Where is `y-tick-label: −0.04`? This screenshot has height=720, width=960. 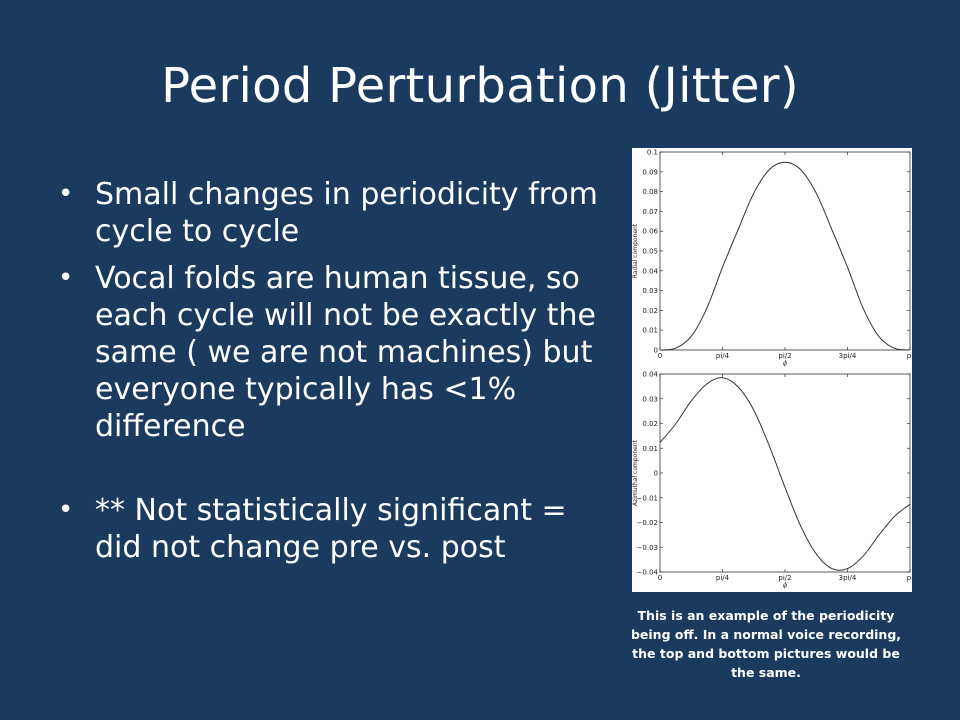
y-tick-label: −0.04 is located at coordinates (648, 573).